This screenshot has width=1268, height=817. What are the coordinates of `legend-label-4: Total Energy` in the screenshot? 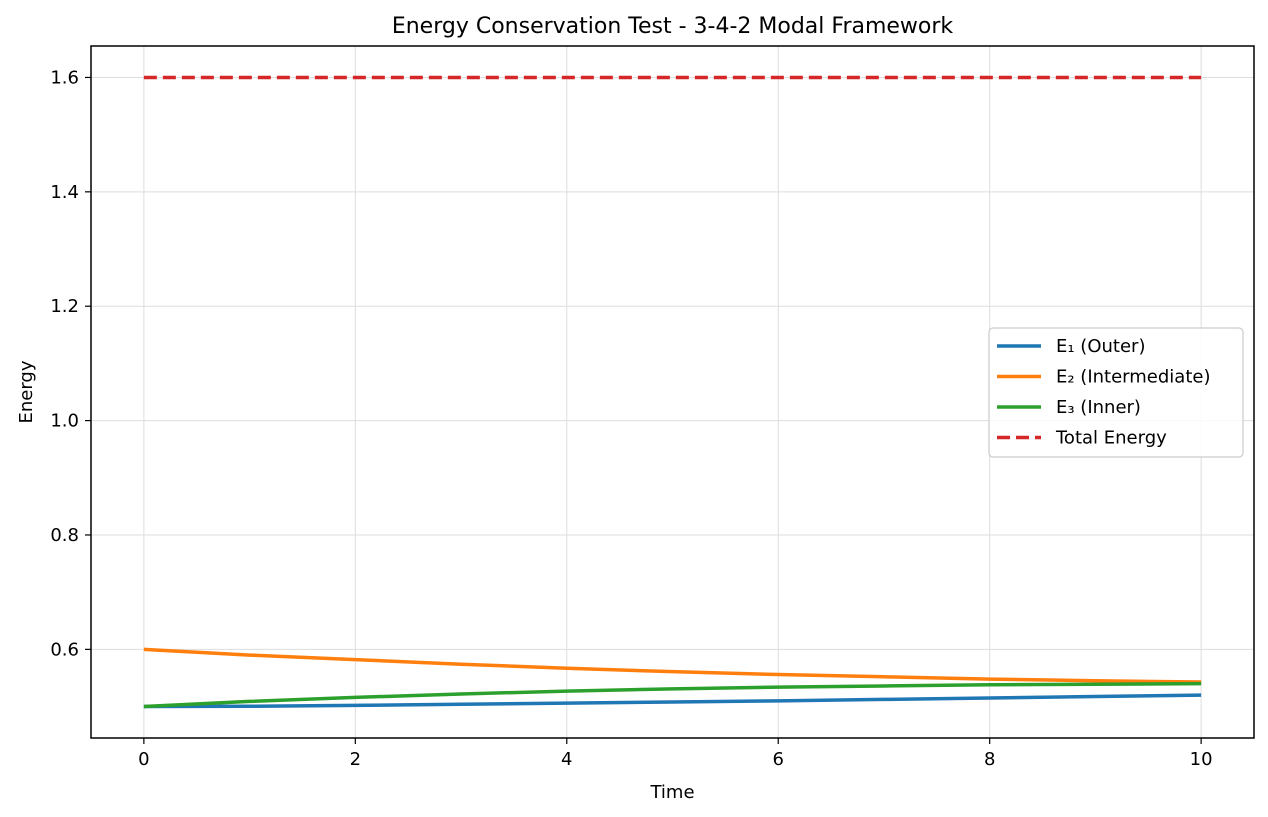 It's located at (1111, 438).